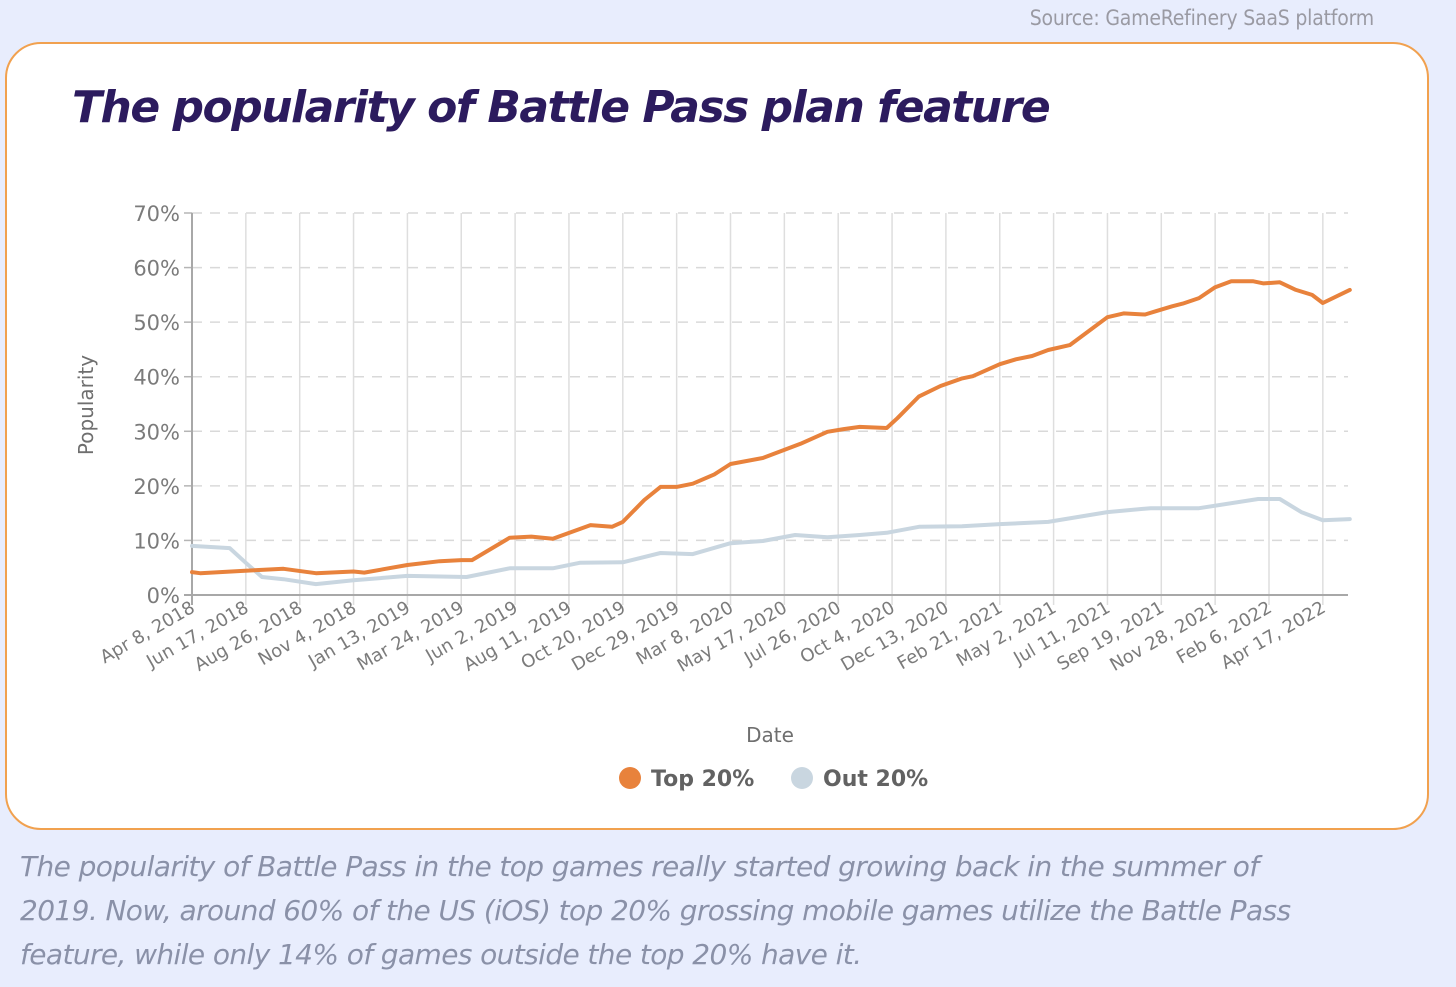  I want to click on x-axis-label: Date, so click(770, 735).